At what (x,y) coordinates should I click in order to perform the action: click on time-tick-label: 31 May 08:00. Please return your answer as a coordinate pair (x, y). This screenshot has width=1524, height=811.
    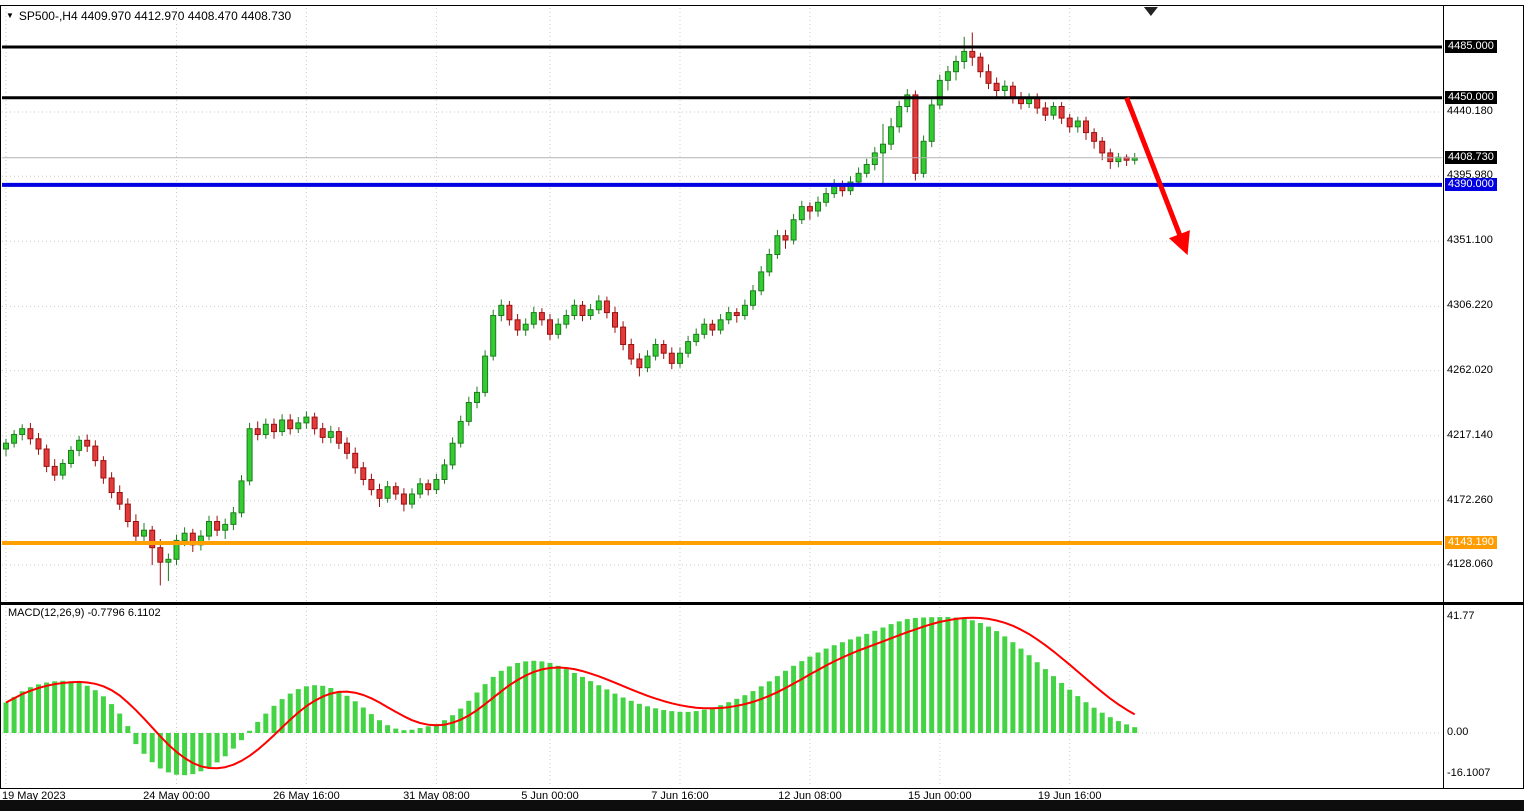
    Looking at the image, I should click on (436, 796).